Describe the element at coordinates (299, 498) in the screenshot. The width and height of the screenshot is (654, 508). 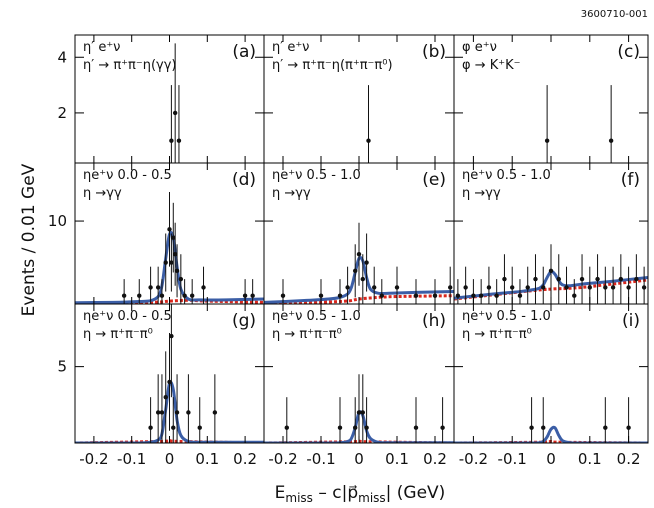
I see `x-label-part: miss` at that location.